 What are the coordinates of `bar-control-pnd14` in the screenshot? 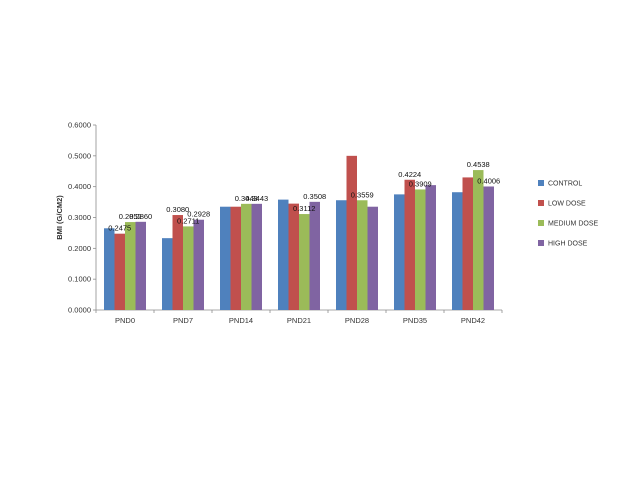 It's located at (225, 258).